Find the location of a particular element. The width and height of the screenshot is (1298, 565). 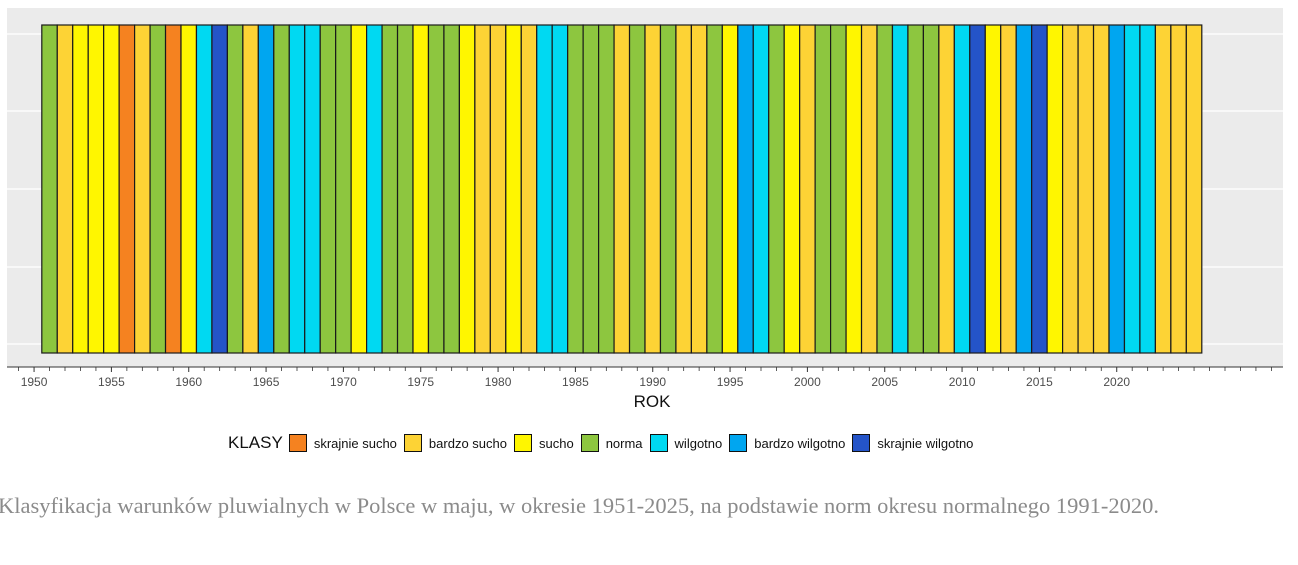

bar-1959 is located at coordinates (173, 189).